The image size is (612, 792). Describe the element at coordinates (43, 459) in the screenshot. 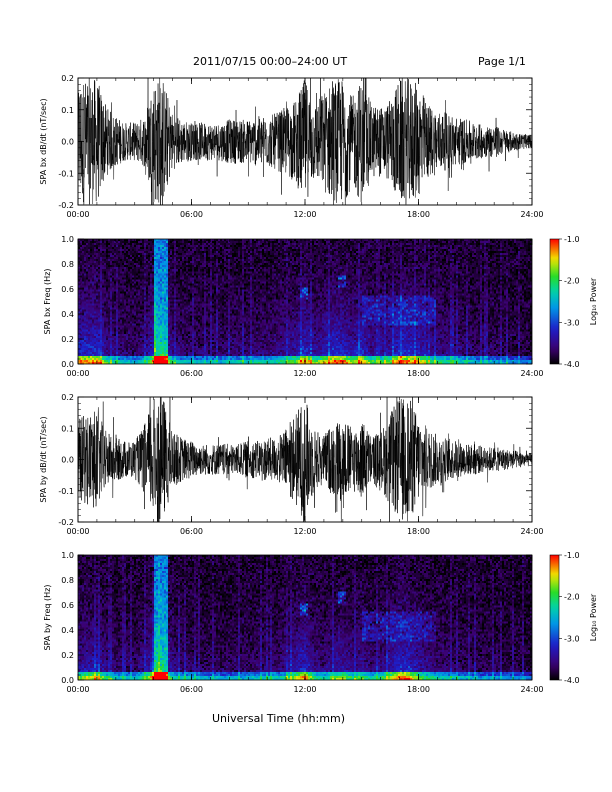

I see `y-axis-title: SPA by dB/dt (nT/sec)` at that location.